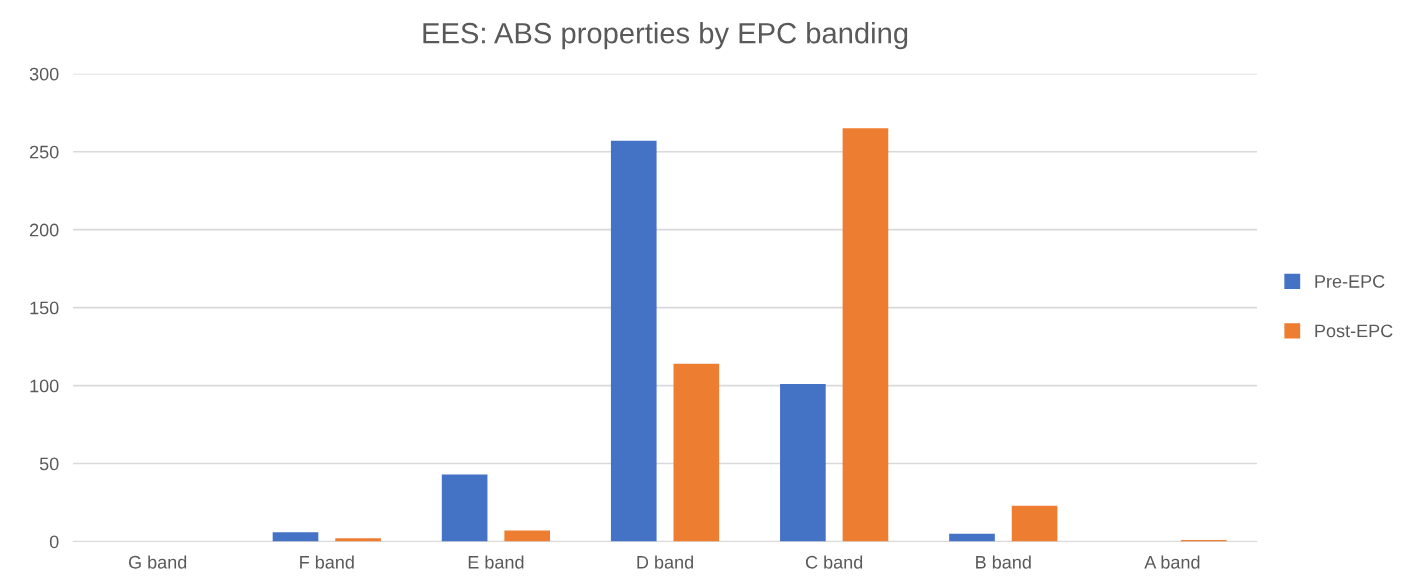 This screenshot has width=1406, height=581. I want to click on chart-title: EES: ABS properties by EPC banding, so click(665, 36).